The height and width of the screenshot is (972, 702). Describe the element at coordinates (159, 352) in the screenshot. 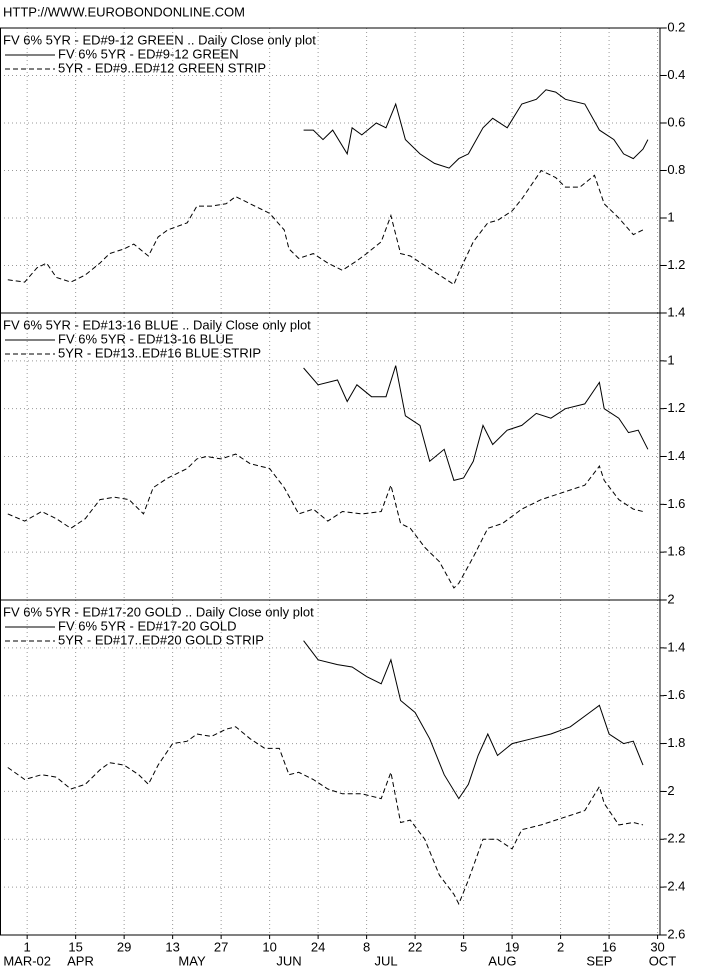

I see `legend-label: 5YR - ED#13..ED#16 BLUE STRIP` at that location.